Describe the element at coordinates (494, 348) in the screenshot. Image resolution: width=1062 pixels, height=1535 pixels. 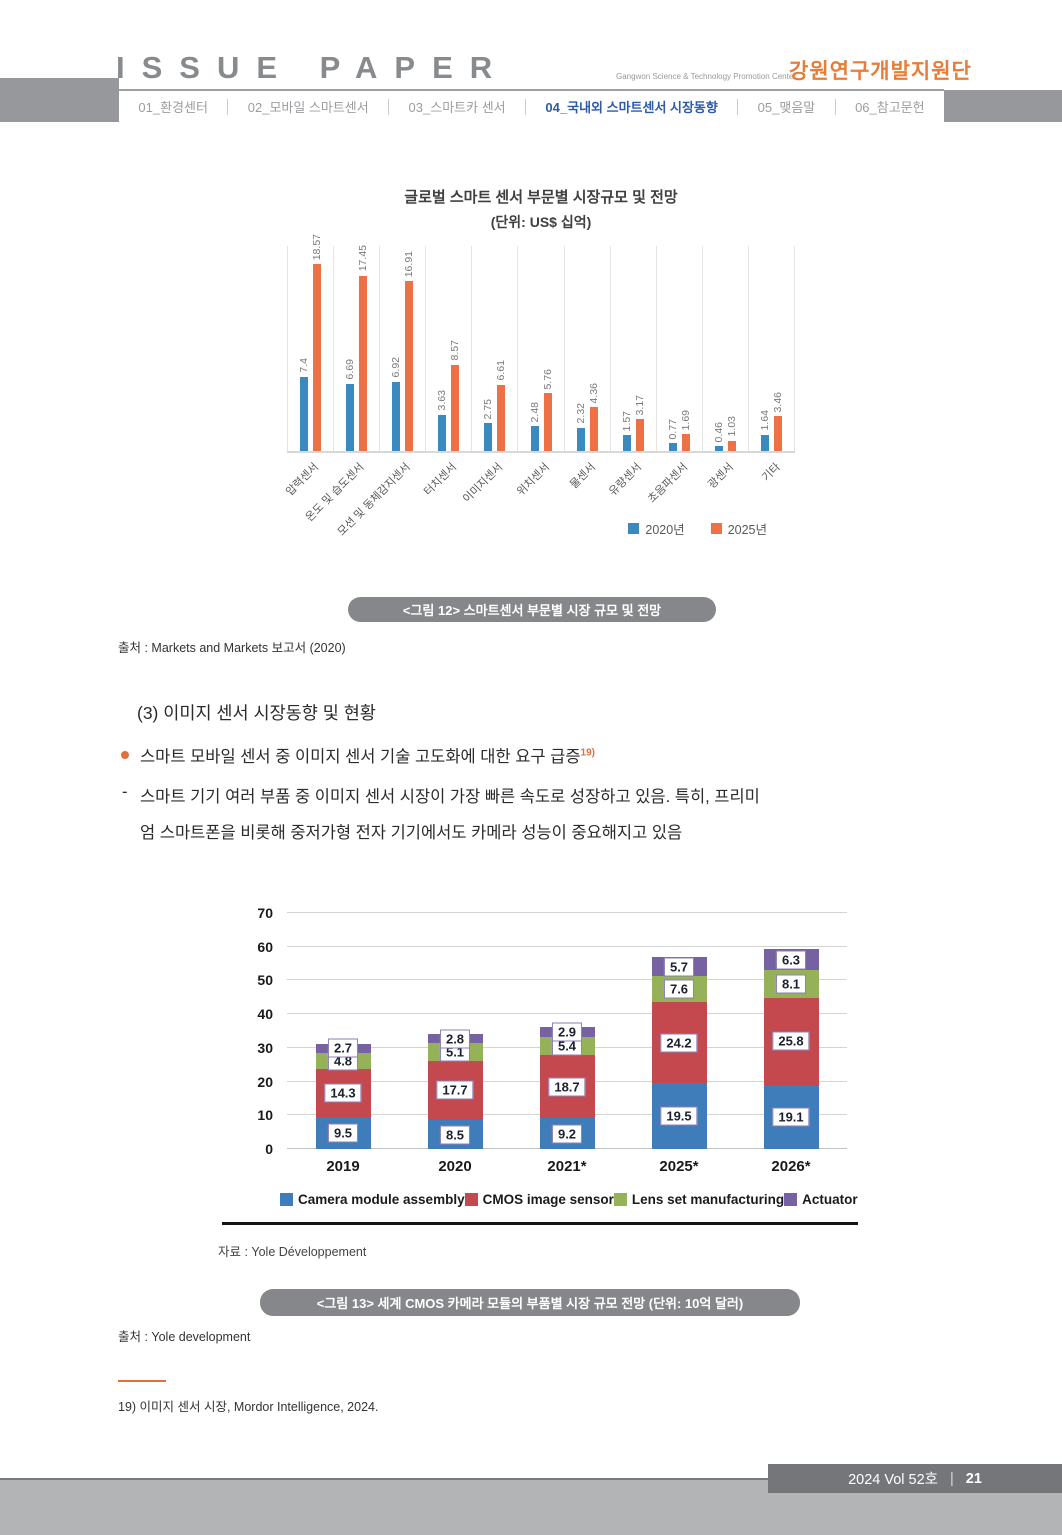
I see `chart1-category-group: 2.75 6.61` at that location.